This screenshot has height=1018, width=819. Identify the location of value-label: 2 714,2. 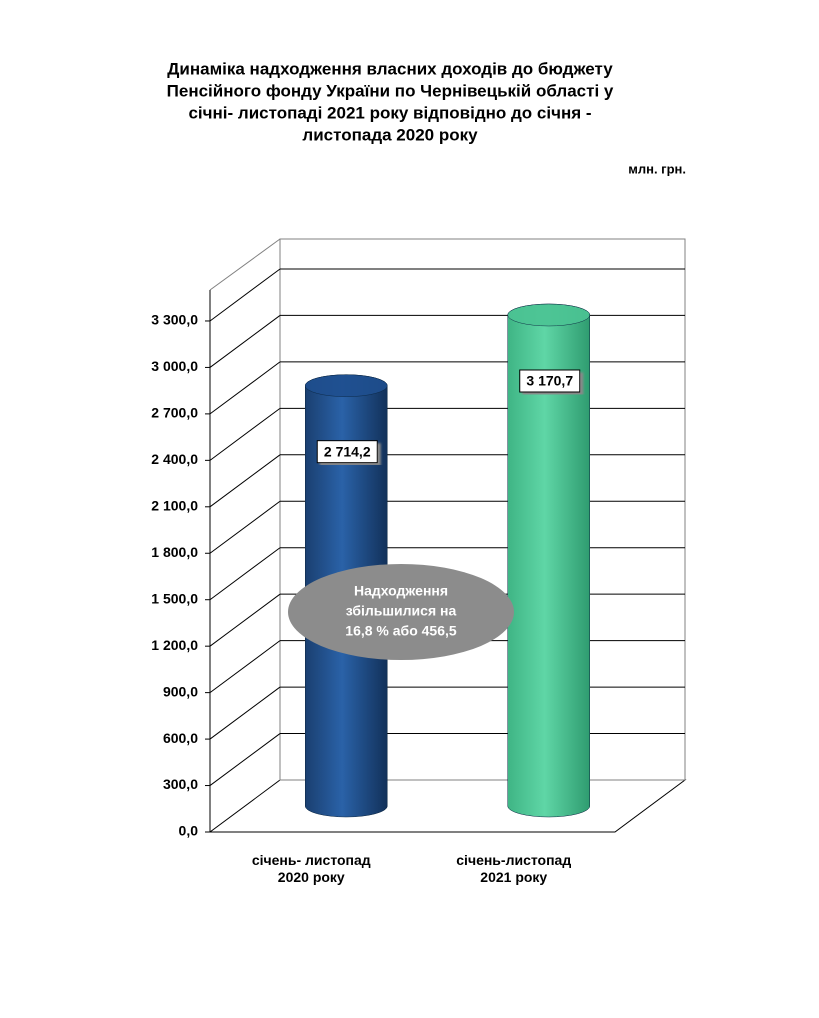
(347, 451).